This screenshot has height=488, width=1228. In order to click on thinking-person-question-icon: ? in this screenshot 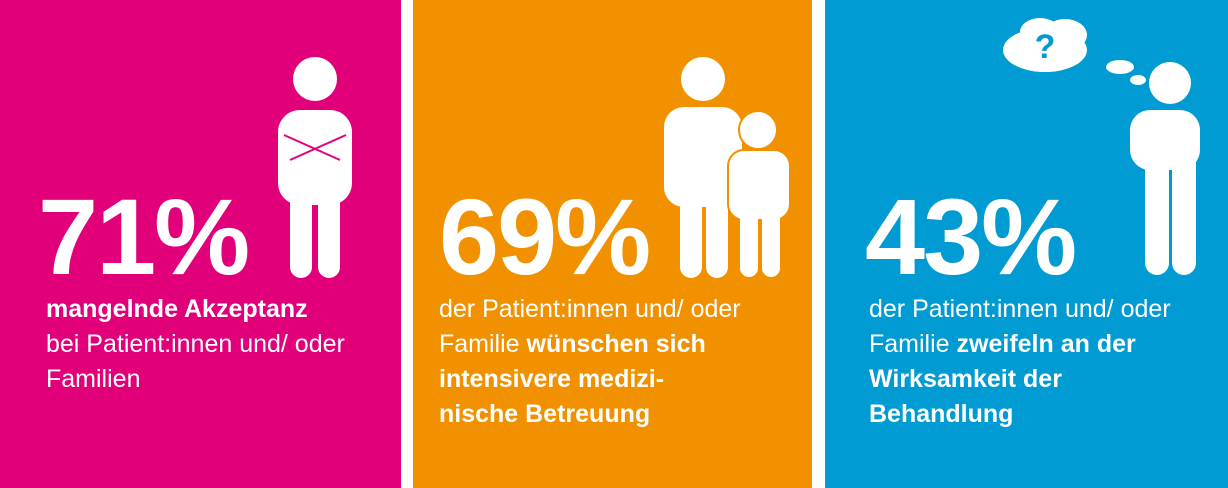, I will do `click(1101, 146)`.